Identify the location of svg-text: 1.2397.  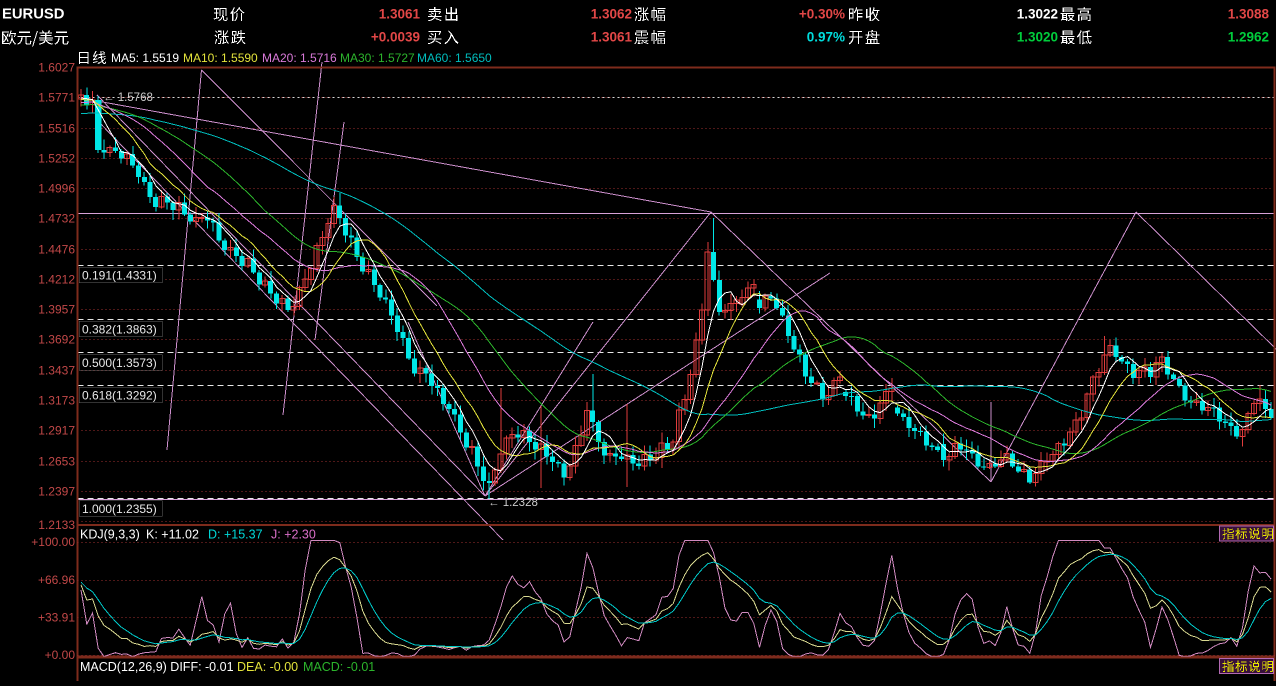
(56, 492).